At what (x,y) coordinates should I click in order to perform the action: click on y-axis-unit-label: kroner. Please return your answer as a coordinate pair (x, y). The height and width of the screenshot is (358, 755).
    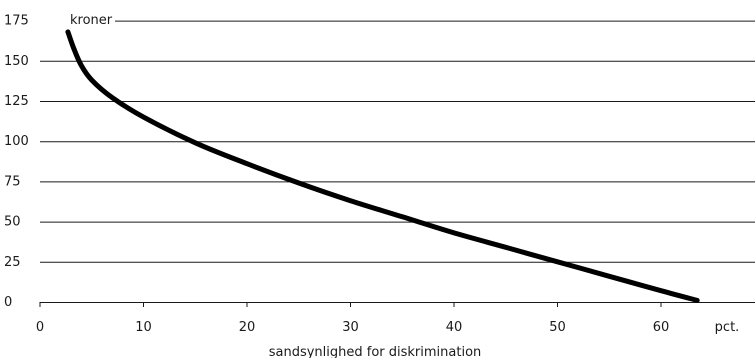
    Looking at the image, I should click on (91, 20).